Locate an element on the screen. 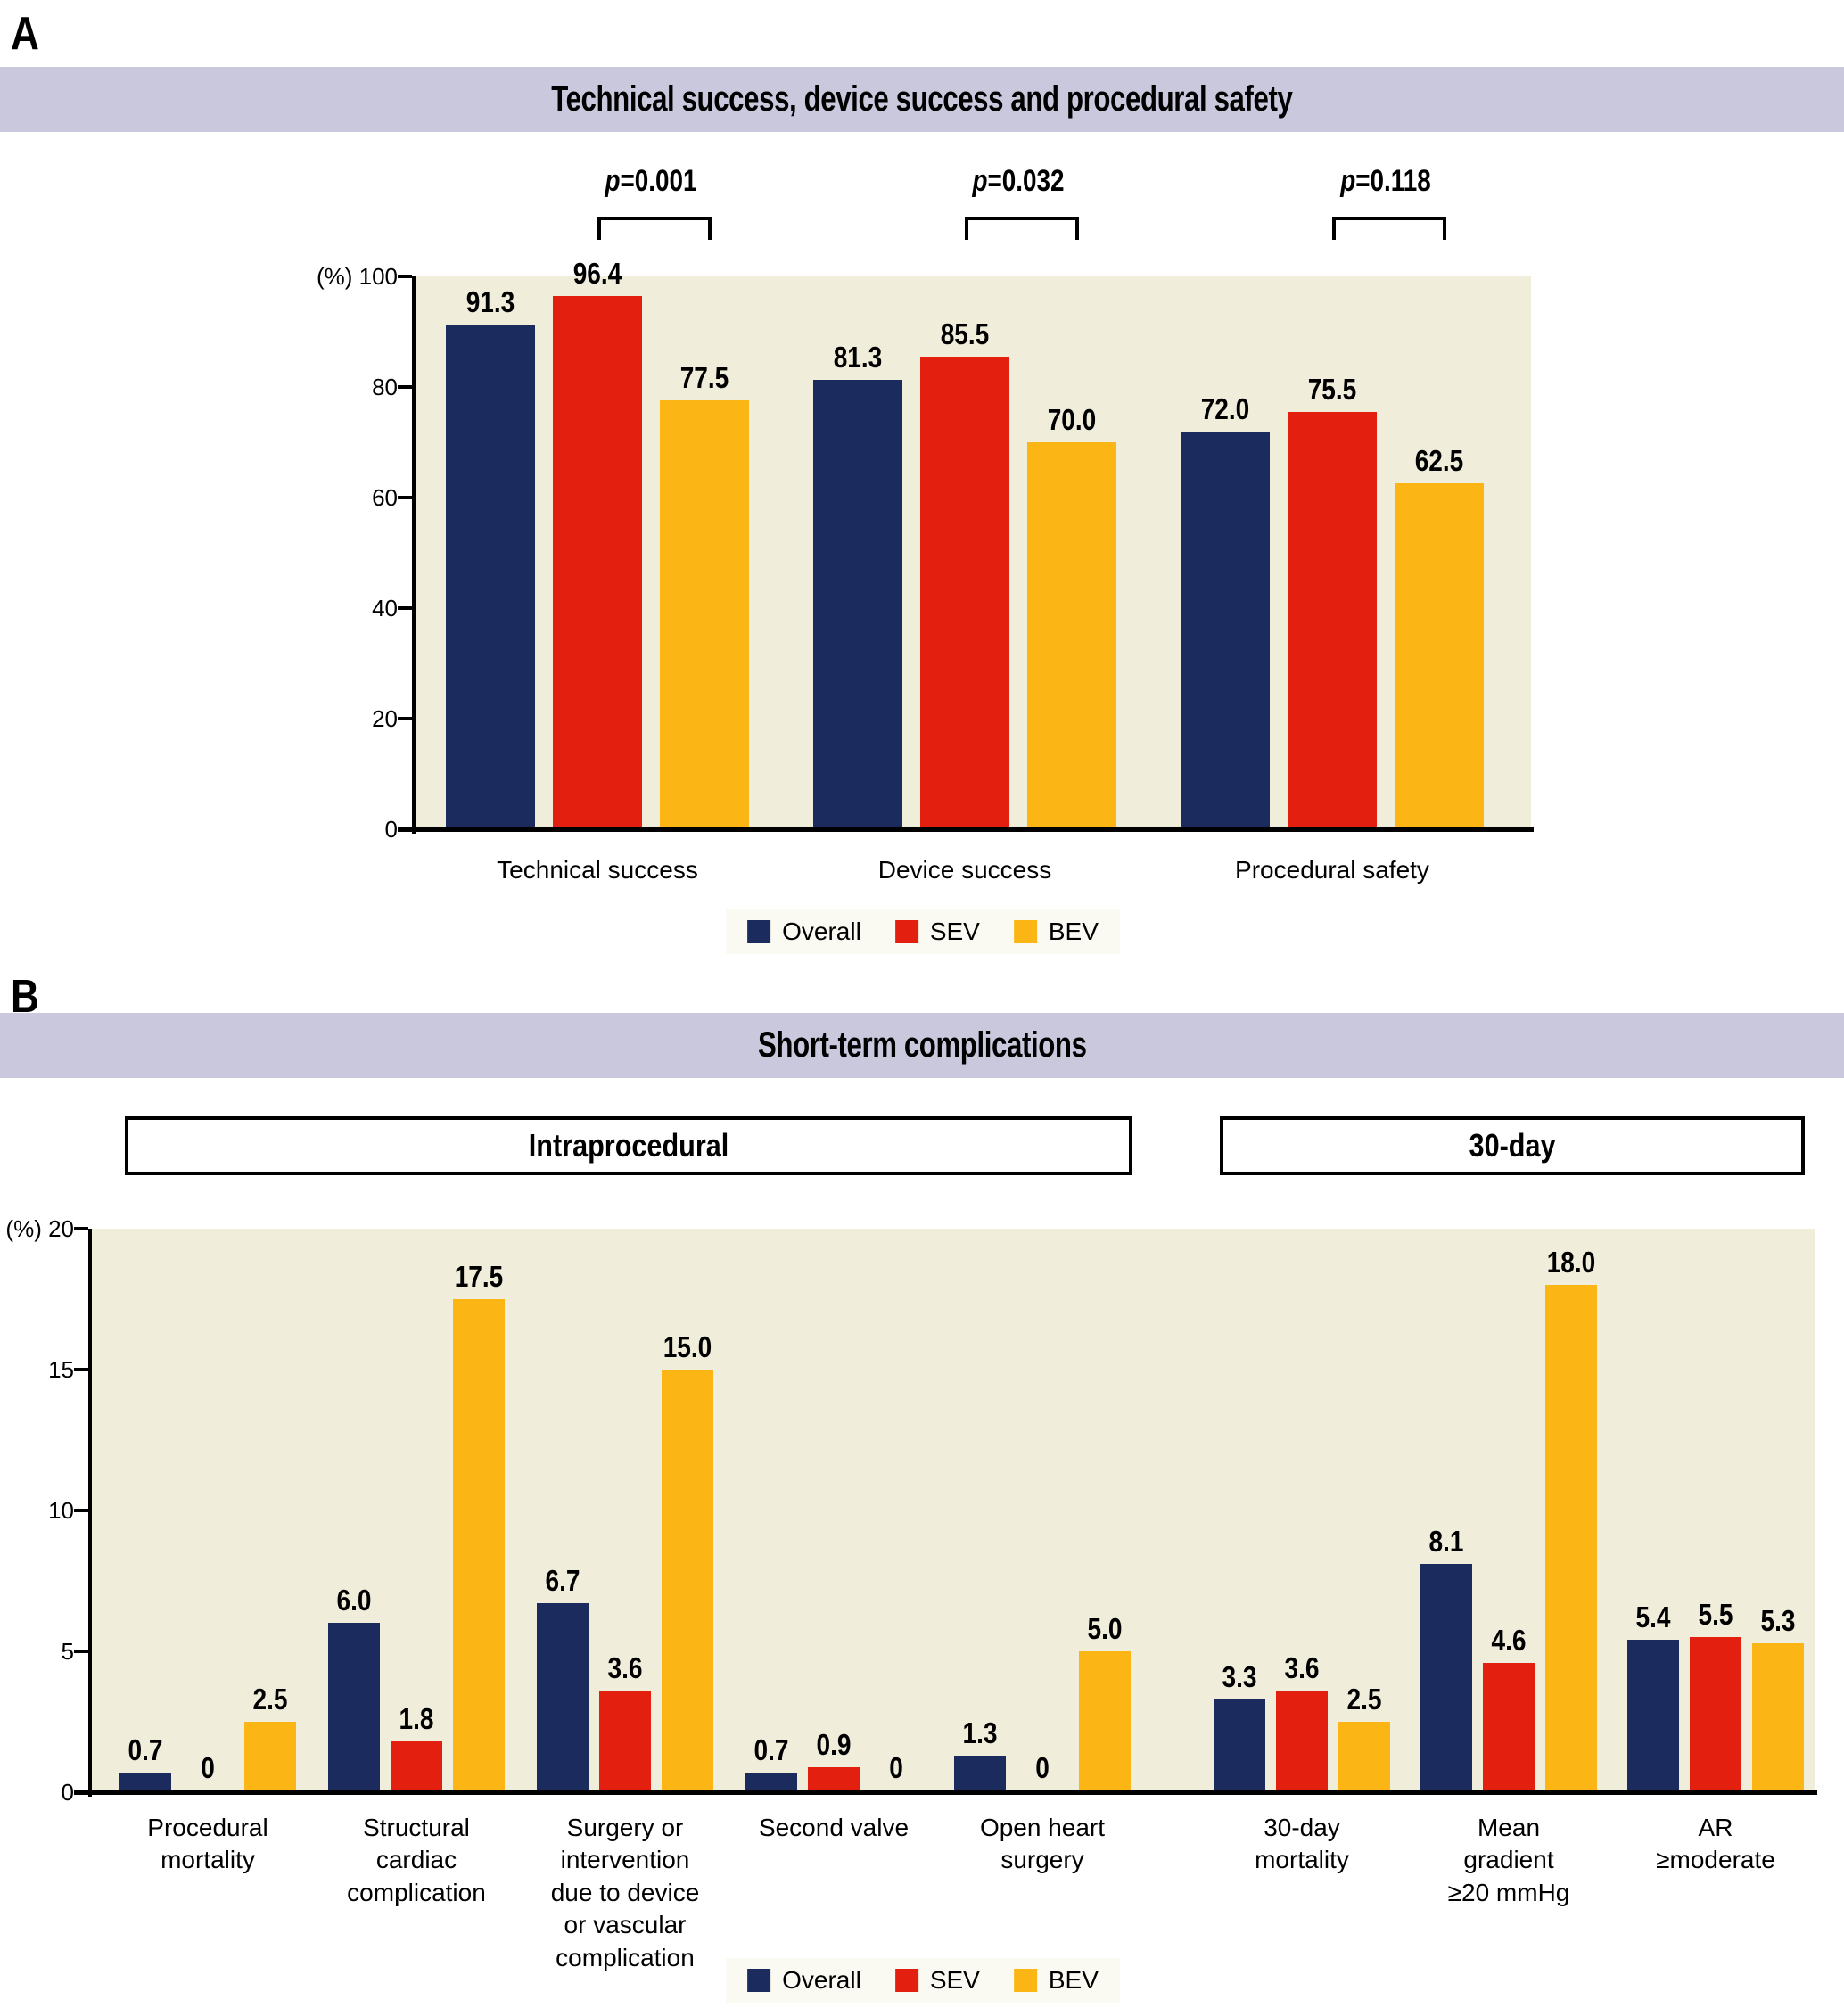  value-label-sev-open-heart-surgery: 0 is located at coordinates (1042, 1767).